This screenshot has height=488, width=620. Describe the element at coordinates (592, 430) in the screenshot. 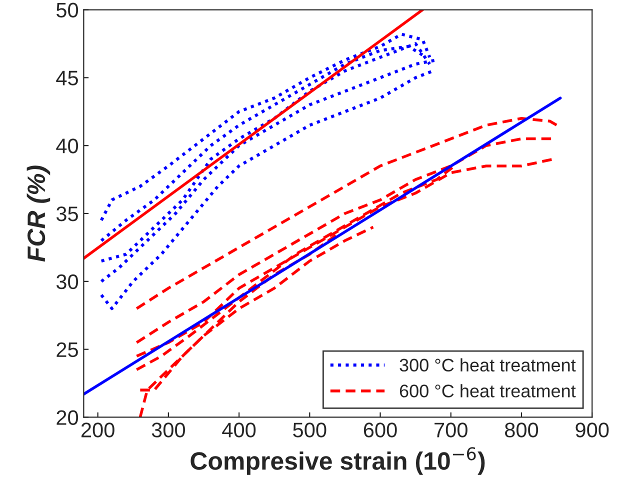

I see `x-tick-label: 900` at that location.